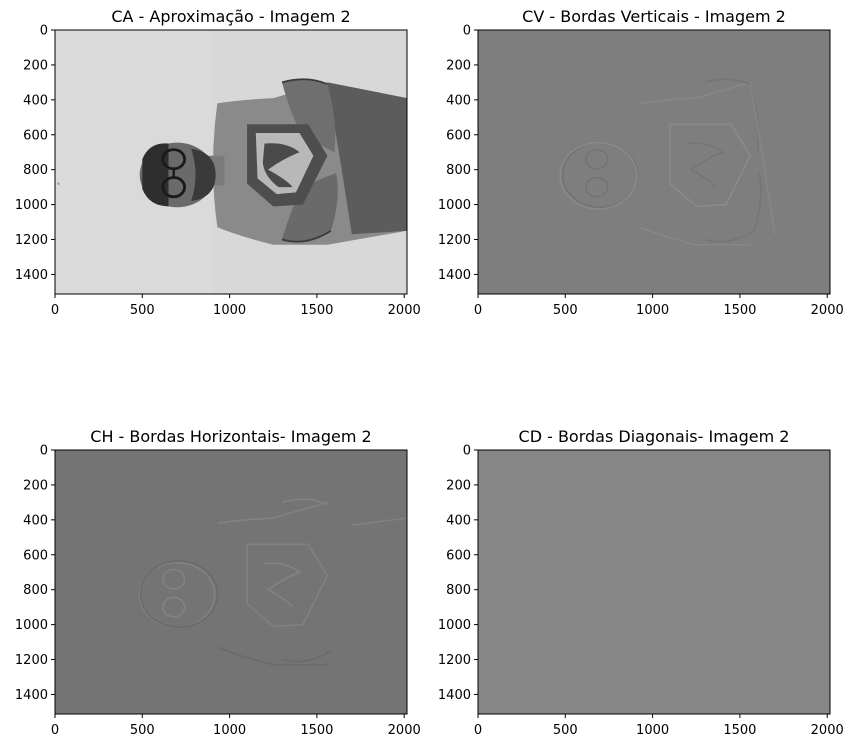  What do you see at coordinates (230, 16) in the screenshot?
I see `panel-title: CA - Aproximação - Imagem 2` at bounding box center [230, 16].